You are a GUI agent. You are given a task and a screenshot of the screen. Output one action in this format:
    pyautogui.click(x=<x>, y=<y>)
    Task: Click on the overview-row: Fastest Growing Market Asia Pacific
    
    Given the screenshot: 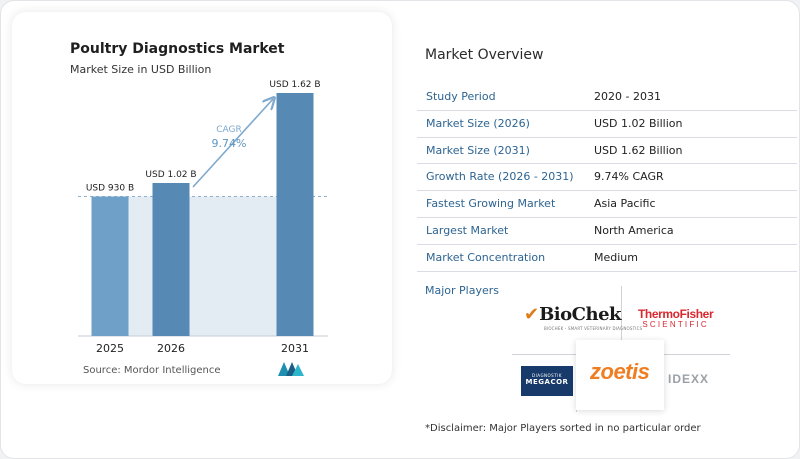 What is the action you would take?
    pyautogui.click(x=607, y=204)
    